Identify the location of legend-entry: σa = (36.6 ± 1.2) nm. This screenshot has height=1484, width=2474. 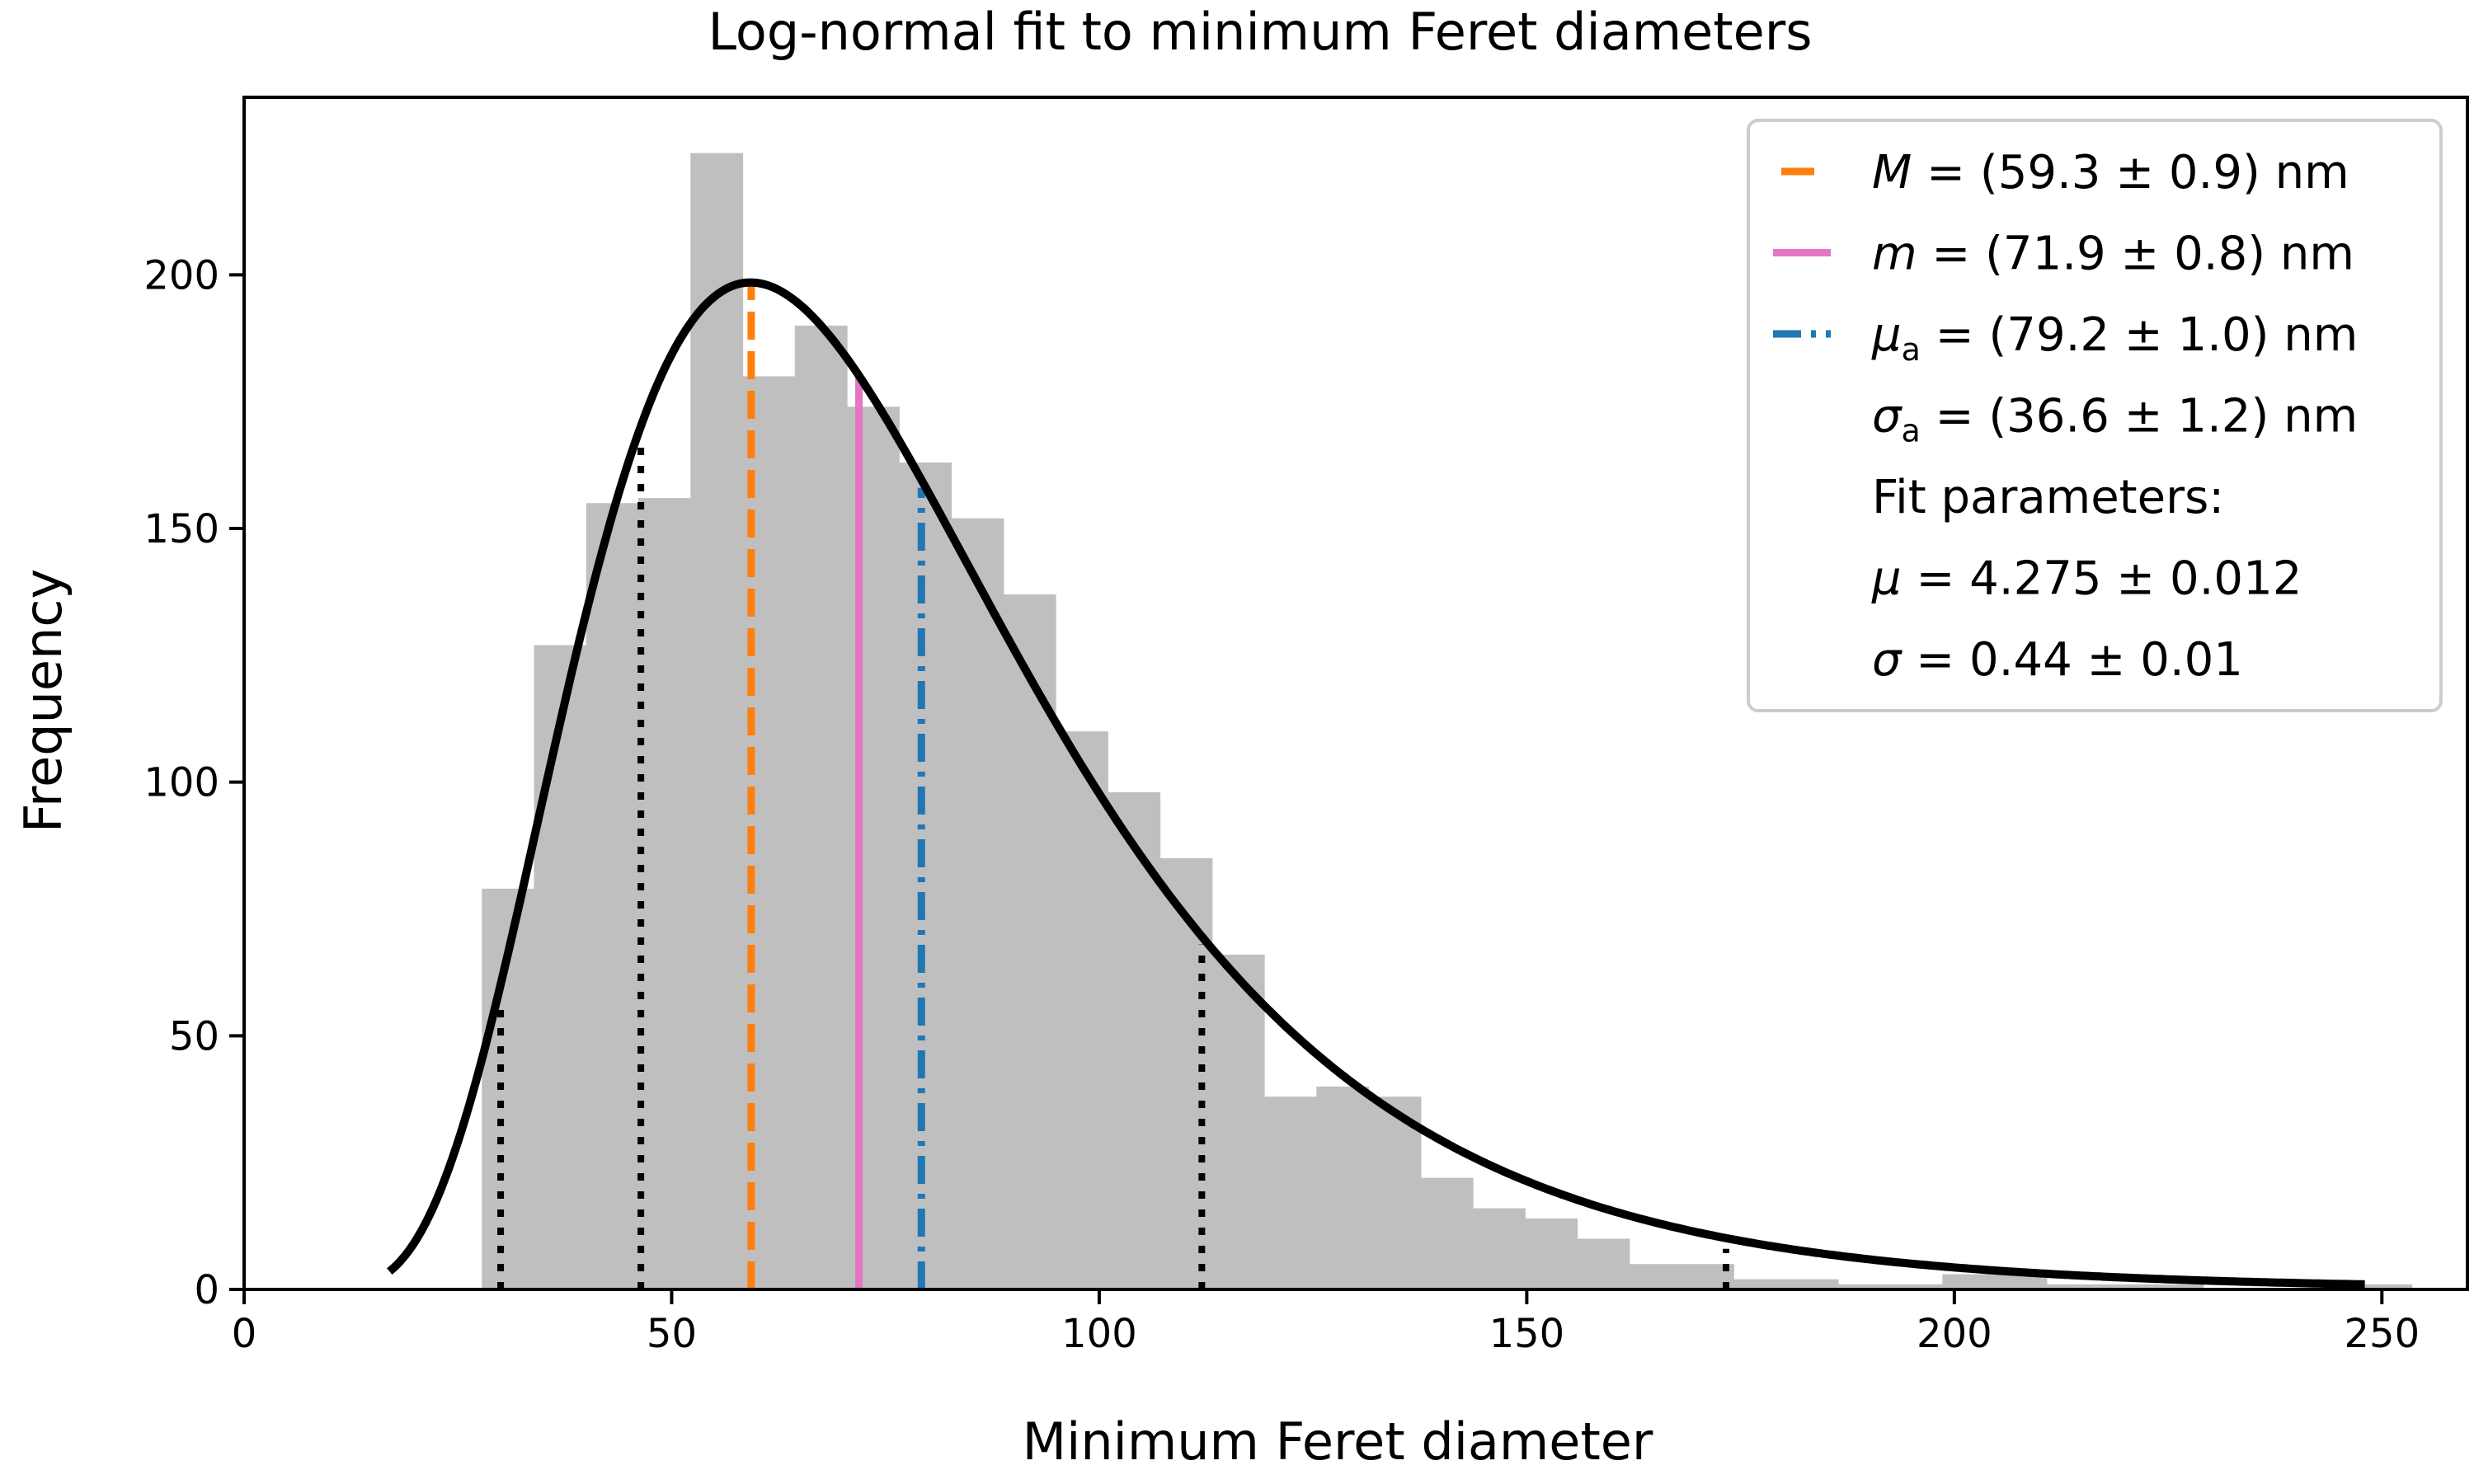
(2115, 419).